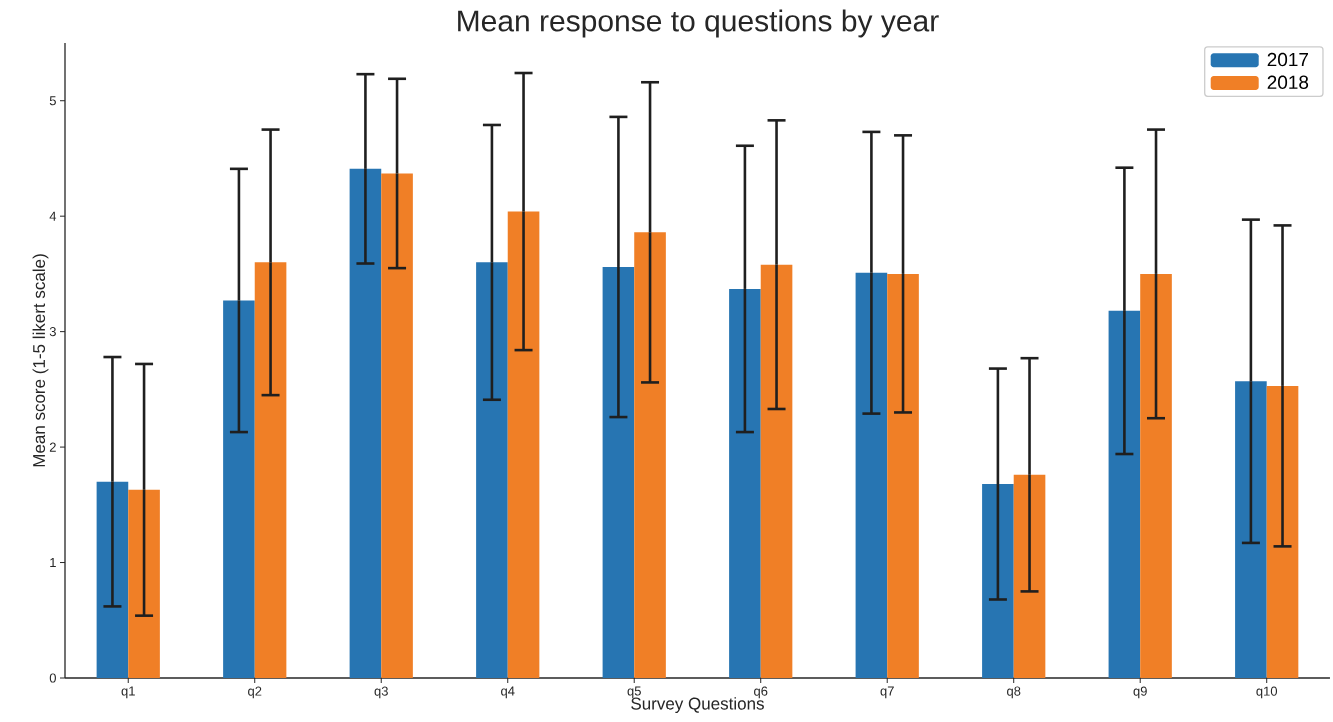 This screenshot has height=722, width=1333. I want to click on y-axis-title: Mean score (1-5 likert scale), so click(40, 360).